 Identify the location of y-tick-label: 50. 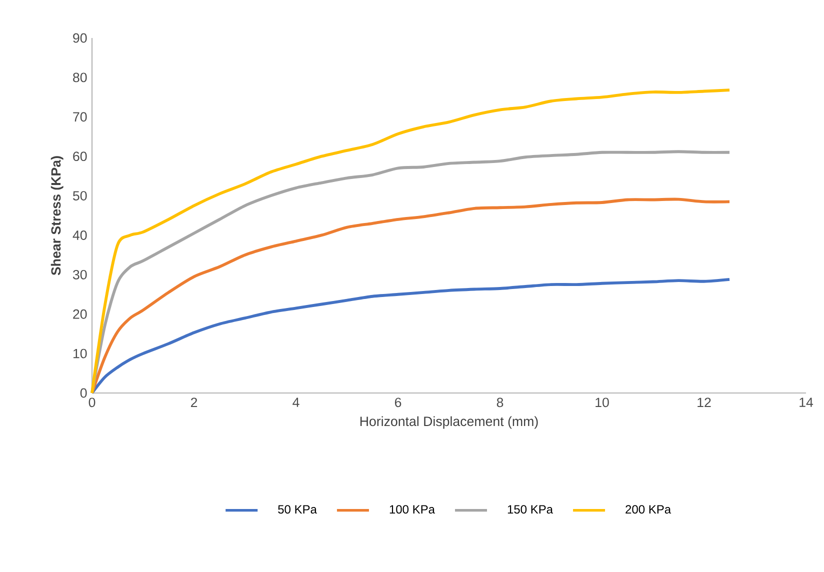
(80, 195).